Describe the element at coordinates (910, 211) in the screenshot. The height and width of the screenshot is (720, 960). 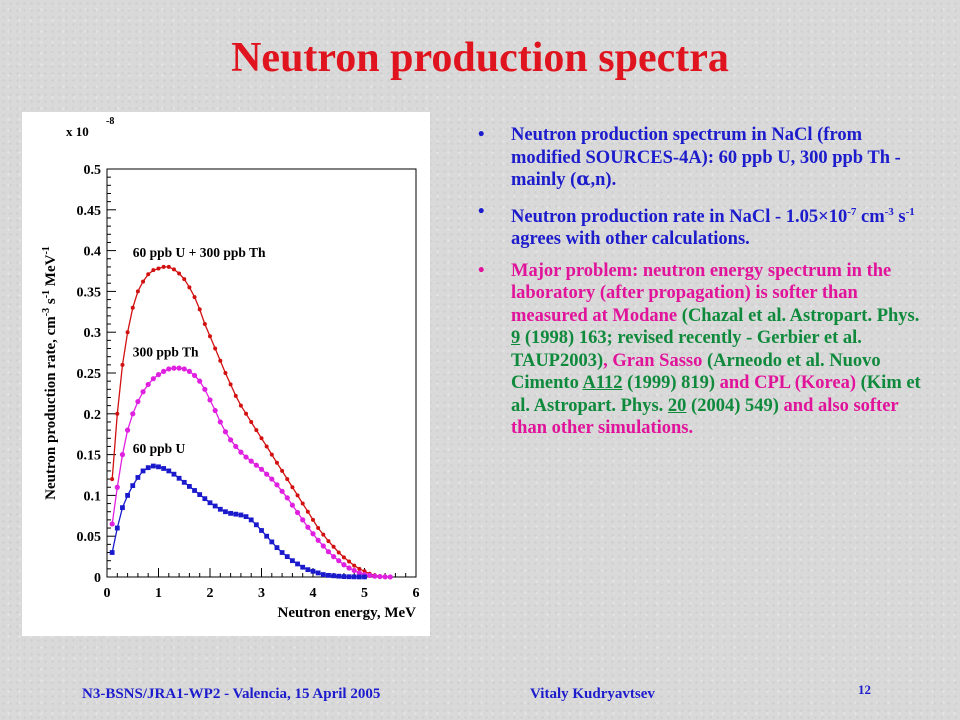
I see `bullet-2-exp3: -1` at that location.